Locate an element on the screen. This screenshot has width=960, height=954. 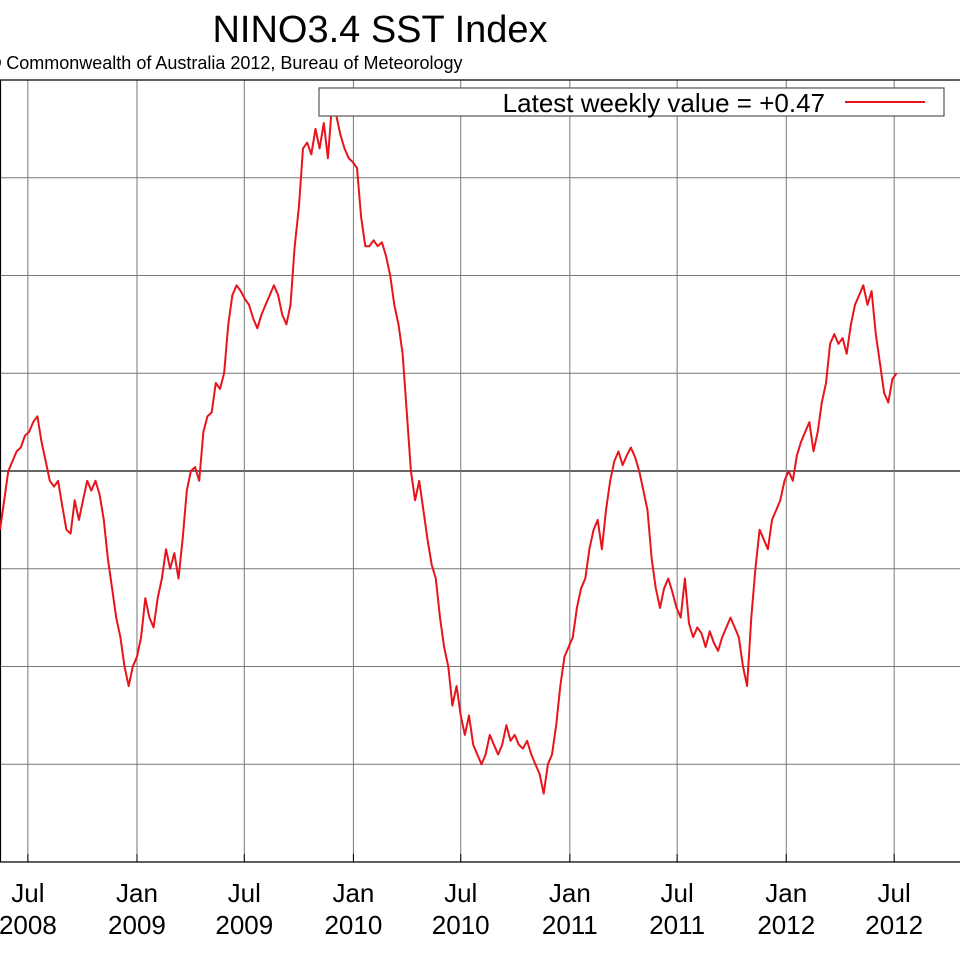
chart-title: NINO3.4 SST Index is located at coordinates (380, 30).